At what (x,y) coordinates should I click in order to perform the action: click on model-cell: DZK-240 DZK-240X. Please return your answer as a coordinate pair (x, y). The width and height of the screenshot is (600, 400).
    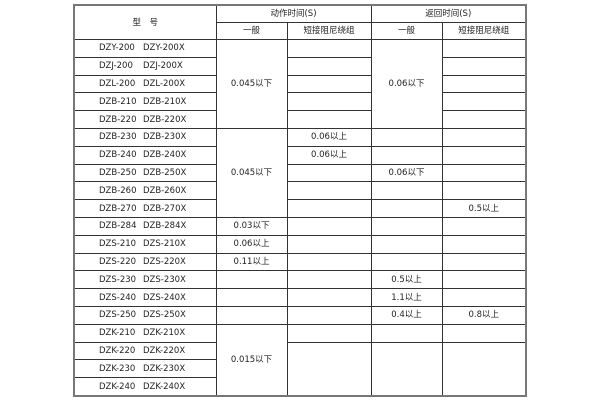
    Looking at the image, I should click on (145, 387).